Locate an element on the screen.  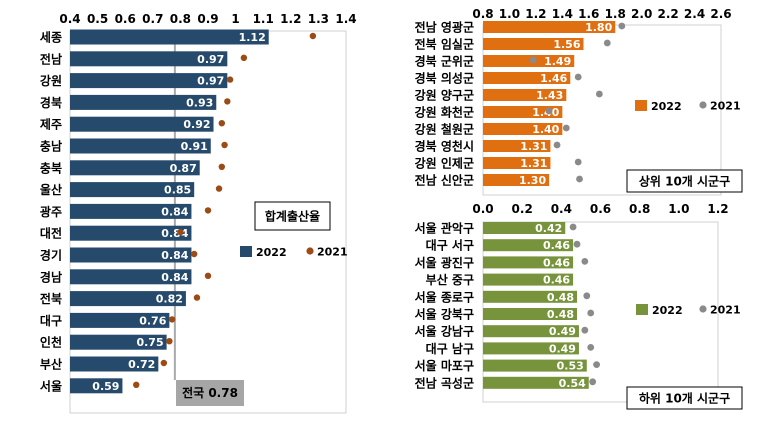
category-label: 서울 강북구 is located at coordinates (444, 314).